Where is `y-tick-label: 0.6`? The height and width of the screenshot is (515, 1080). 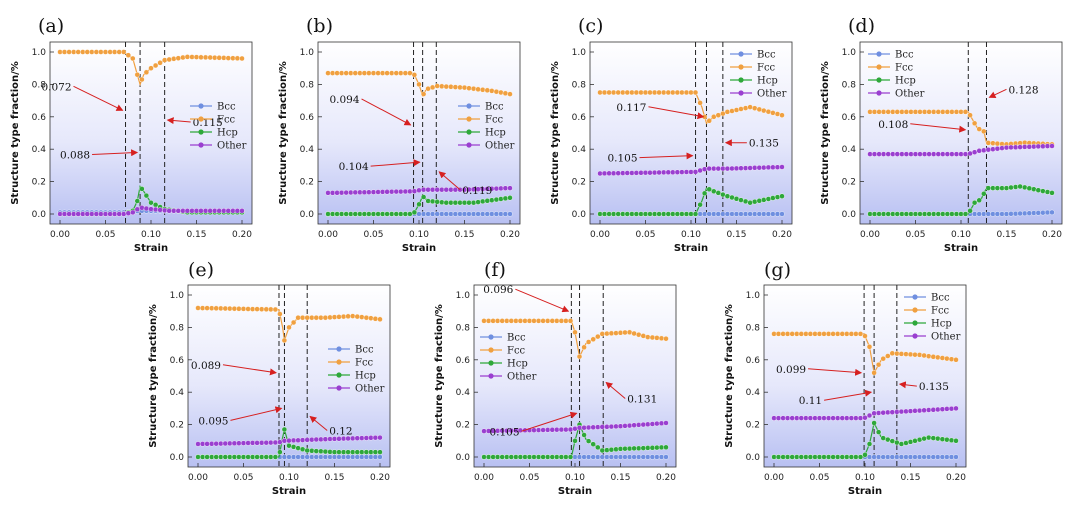
y-tick-label: 0.6 is located at coordinates (463, 361).